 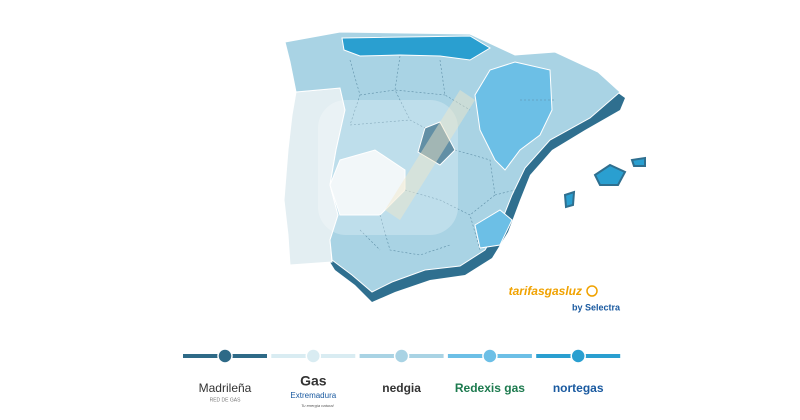 What do you see at coordinates (225, 388) in the screenshot?
I see `legend-name: Madrileña` at bounding box center [225, 388].